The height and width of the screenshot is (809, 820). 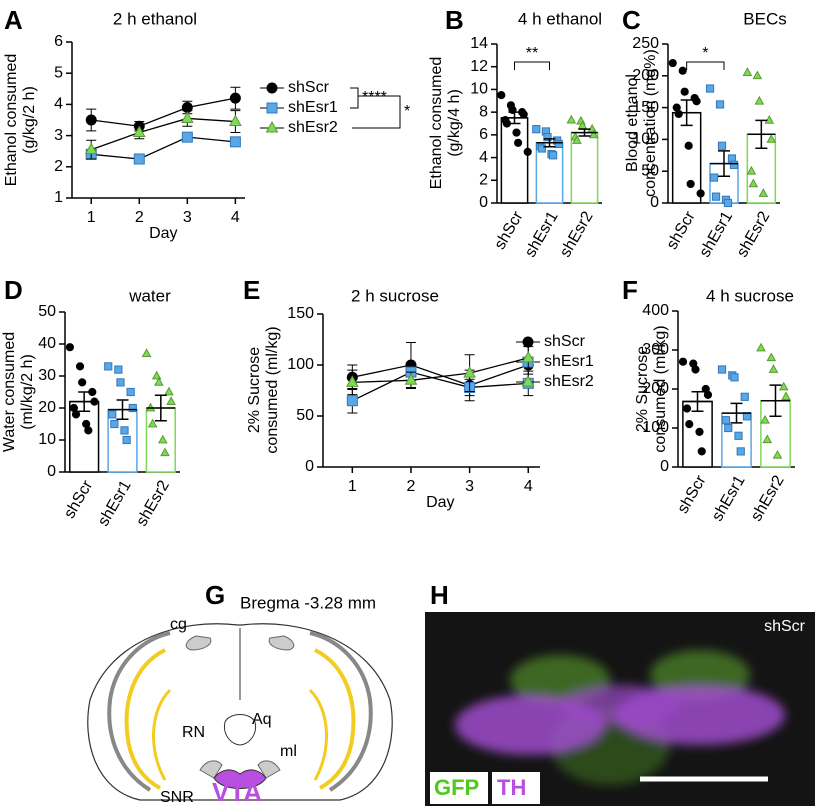 What do you see at coordinates (58, 135) in the screenshot?
I see `y-tick-label: 3` at bounding box center [58, 135].